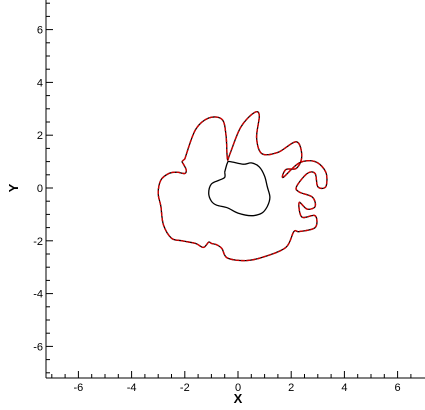 The height and width of the screenshot is (410, 425). Describe the element at coordinates (132, 388) in the screenshot. I see `x-tick-label: -4` at that location.